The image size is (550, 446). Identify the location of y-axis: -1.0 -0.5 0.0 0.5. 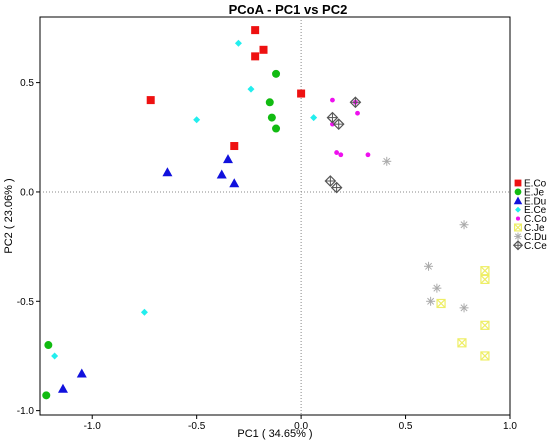
(28, 247).